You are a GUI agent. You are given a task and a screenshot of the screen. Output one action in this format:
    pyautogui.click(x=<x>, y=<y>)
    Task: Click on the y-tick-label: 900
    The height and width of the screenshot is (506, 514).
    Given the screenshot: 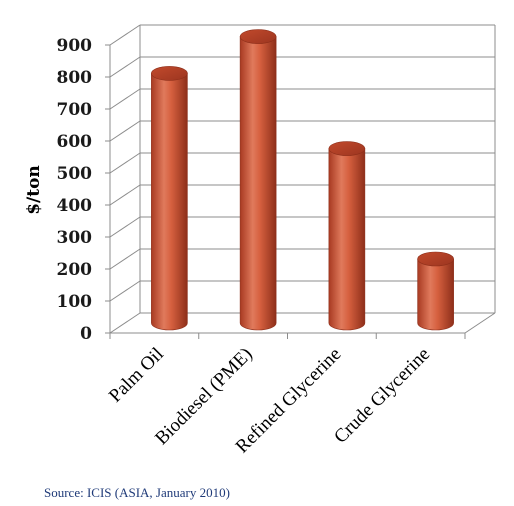 What is the action you would take?
    pyautogui.click(x=75, y=46)
    